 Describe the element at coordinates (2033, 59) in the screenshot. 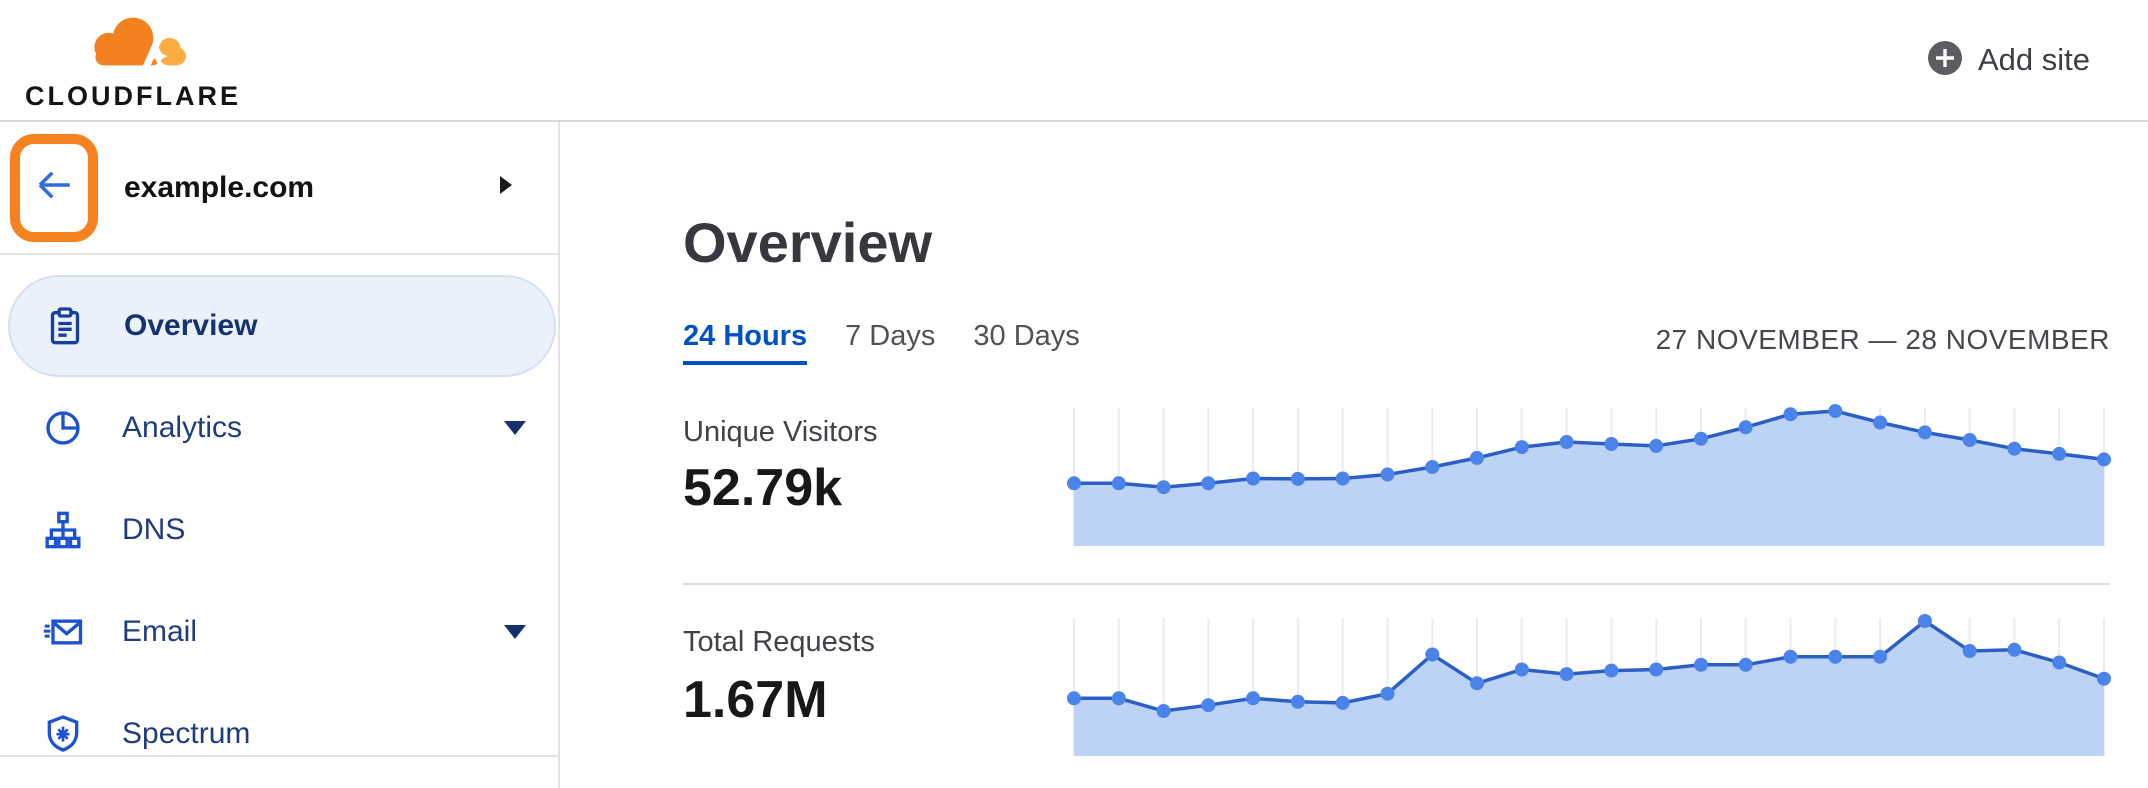

I see `add-site-label: Add site` at that location.